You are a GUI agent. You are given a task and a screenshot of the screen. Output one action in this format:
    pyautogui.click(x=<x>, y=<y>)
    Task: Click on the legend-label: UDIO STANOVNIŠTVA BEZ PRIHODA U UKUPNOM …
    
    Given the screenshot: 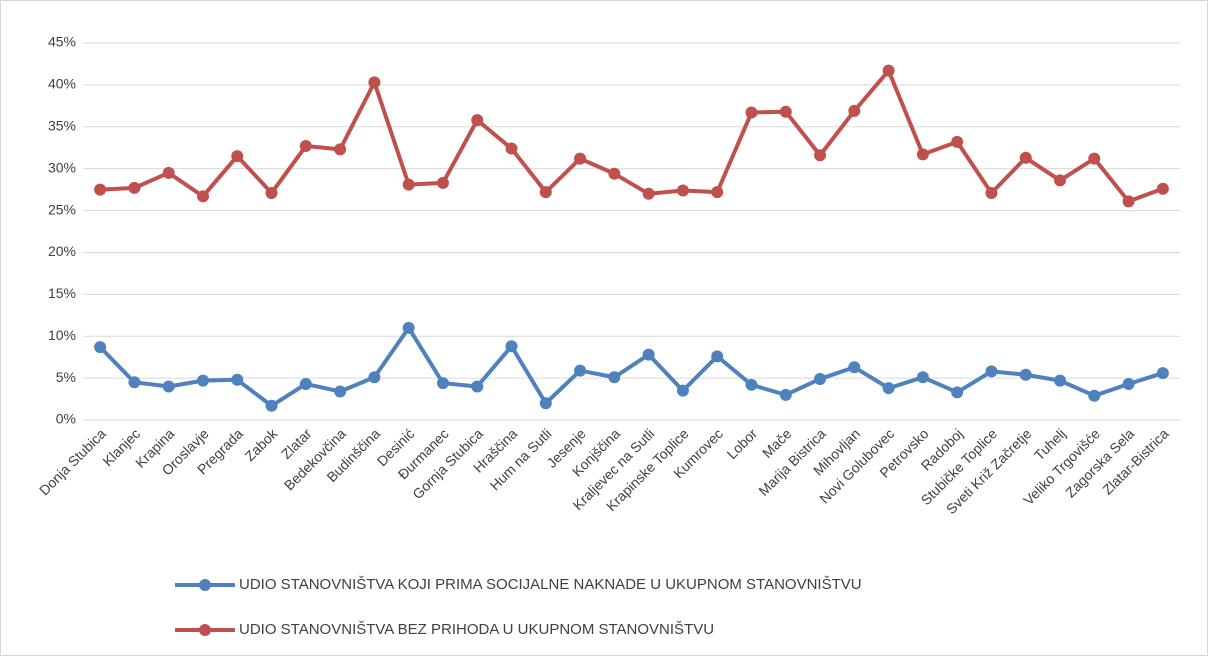 What is the action you would take?
    pyautogui.click(x=476, y=629)
    